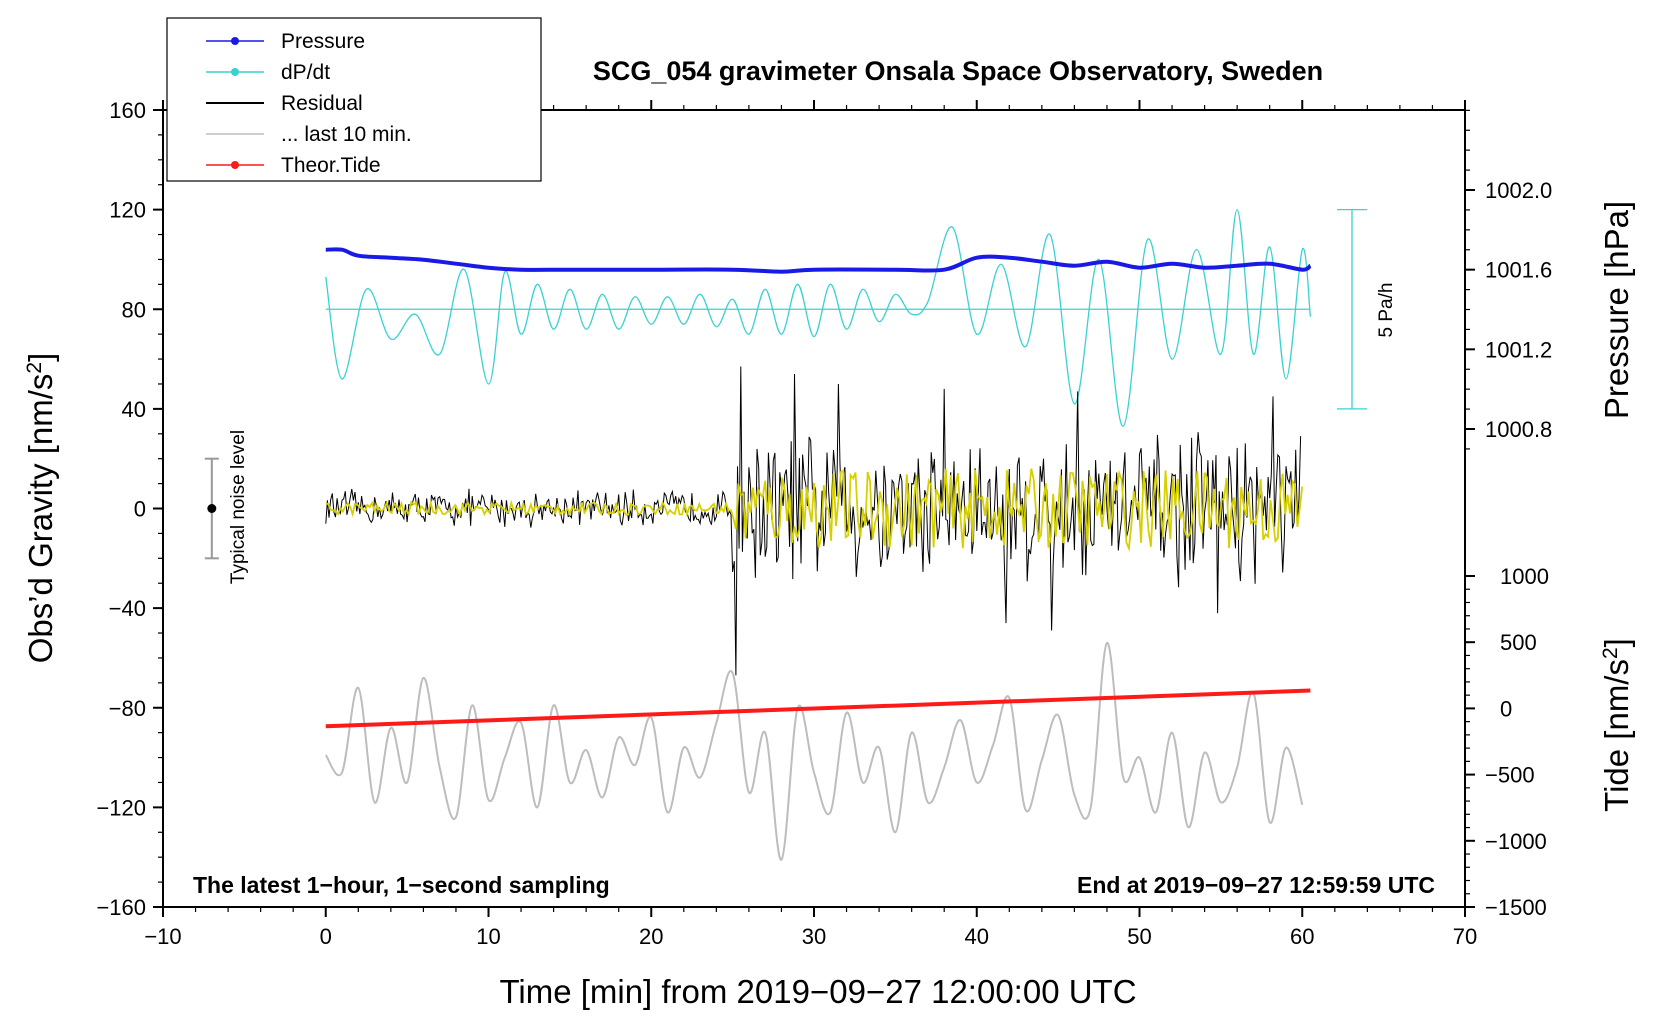  I want to click on tide-tick-label: 1000, so click(1524, 576).